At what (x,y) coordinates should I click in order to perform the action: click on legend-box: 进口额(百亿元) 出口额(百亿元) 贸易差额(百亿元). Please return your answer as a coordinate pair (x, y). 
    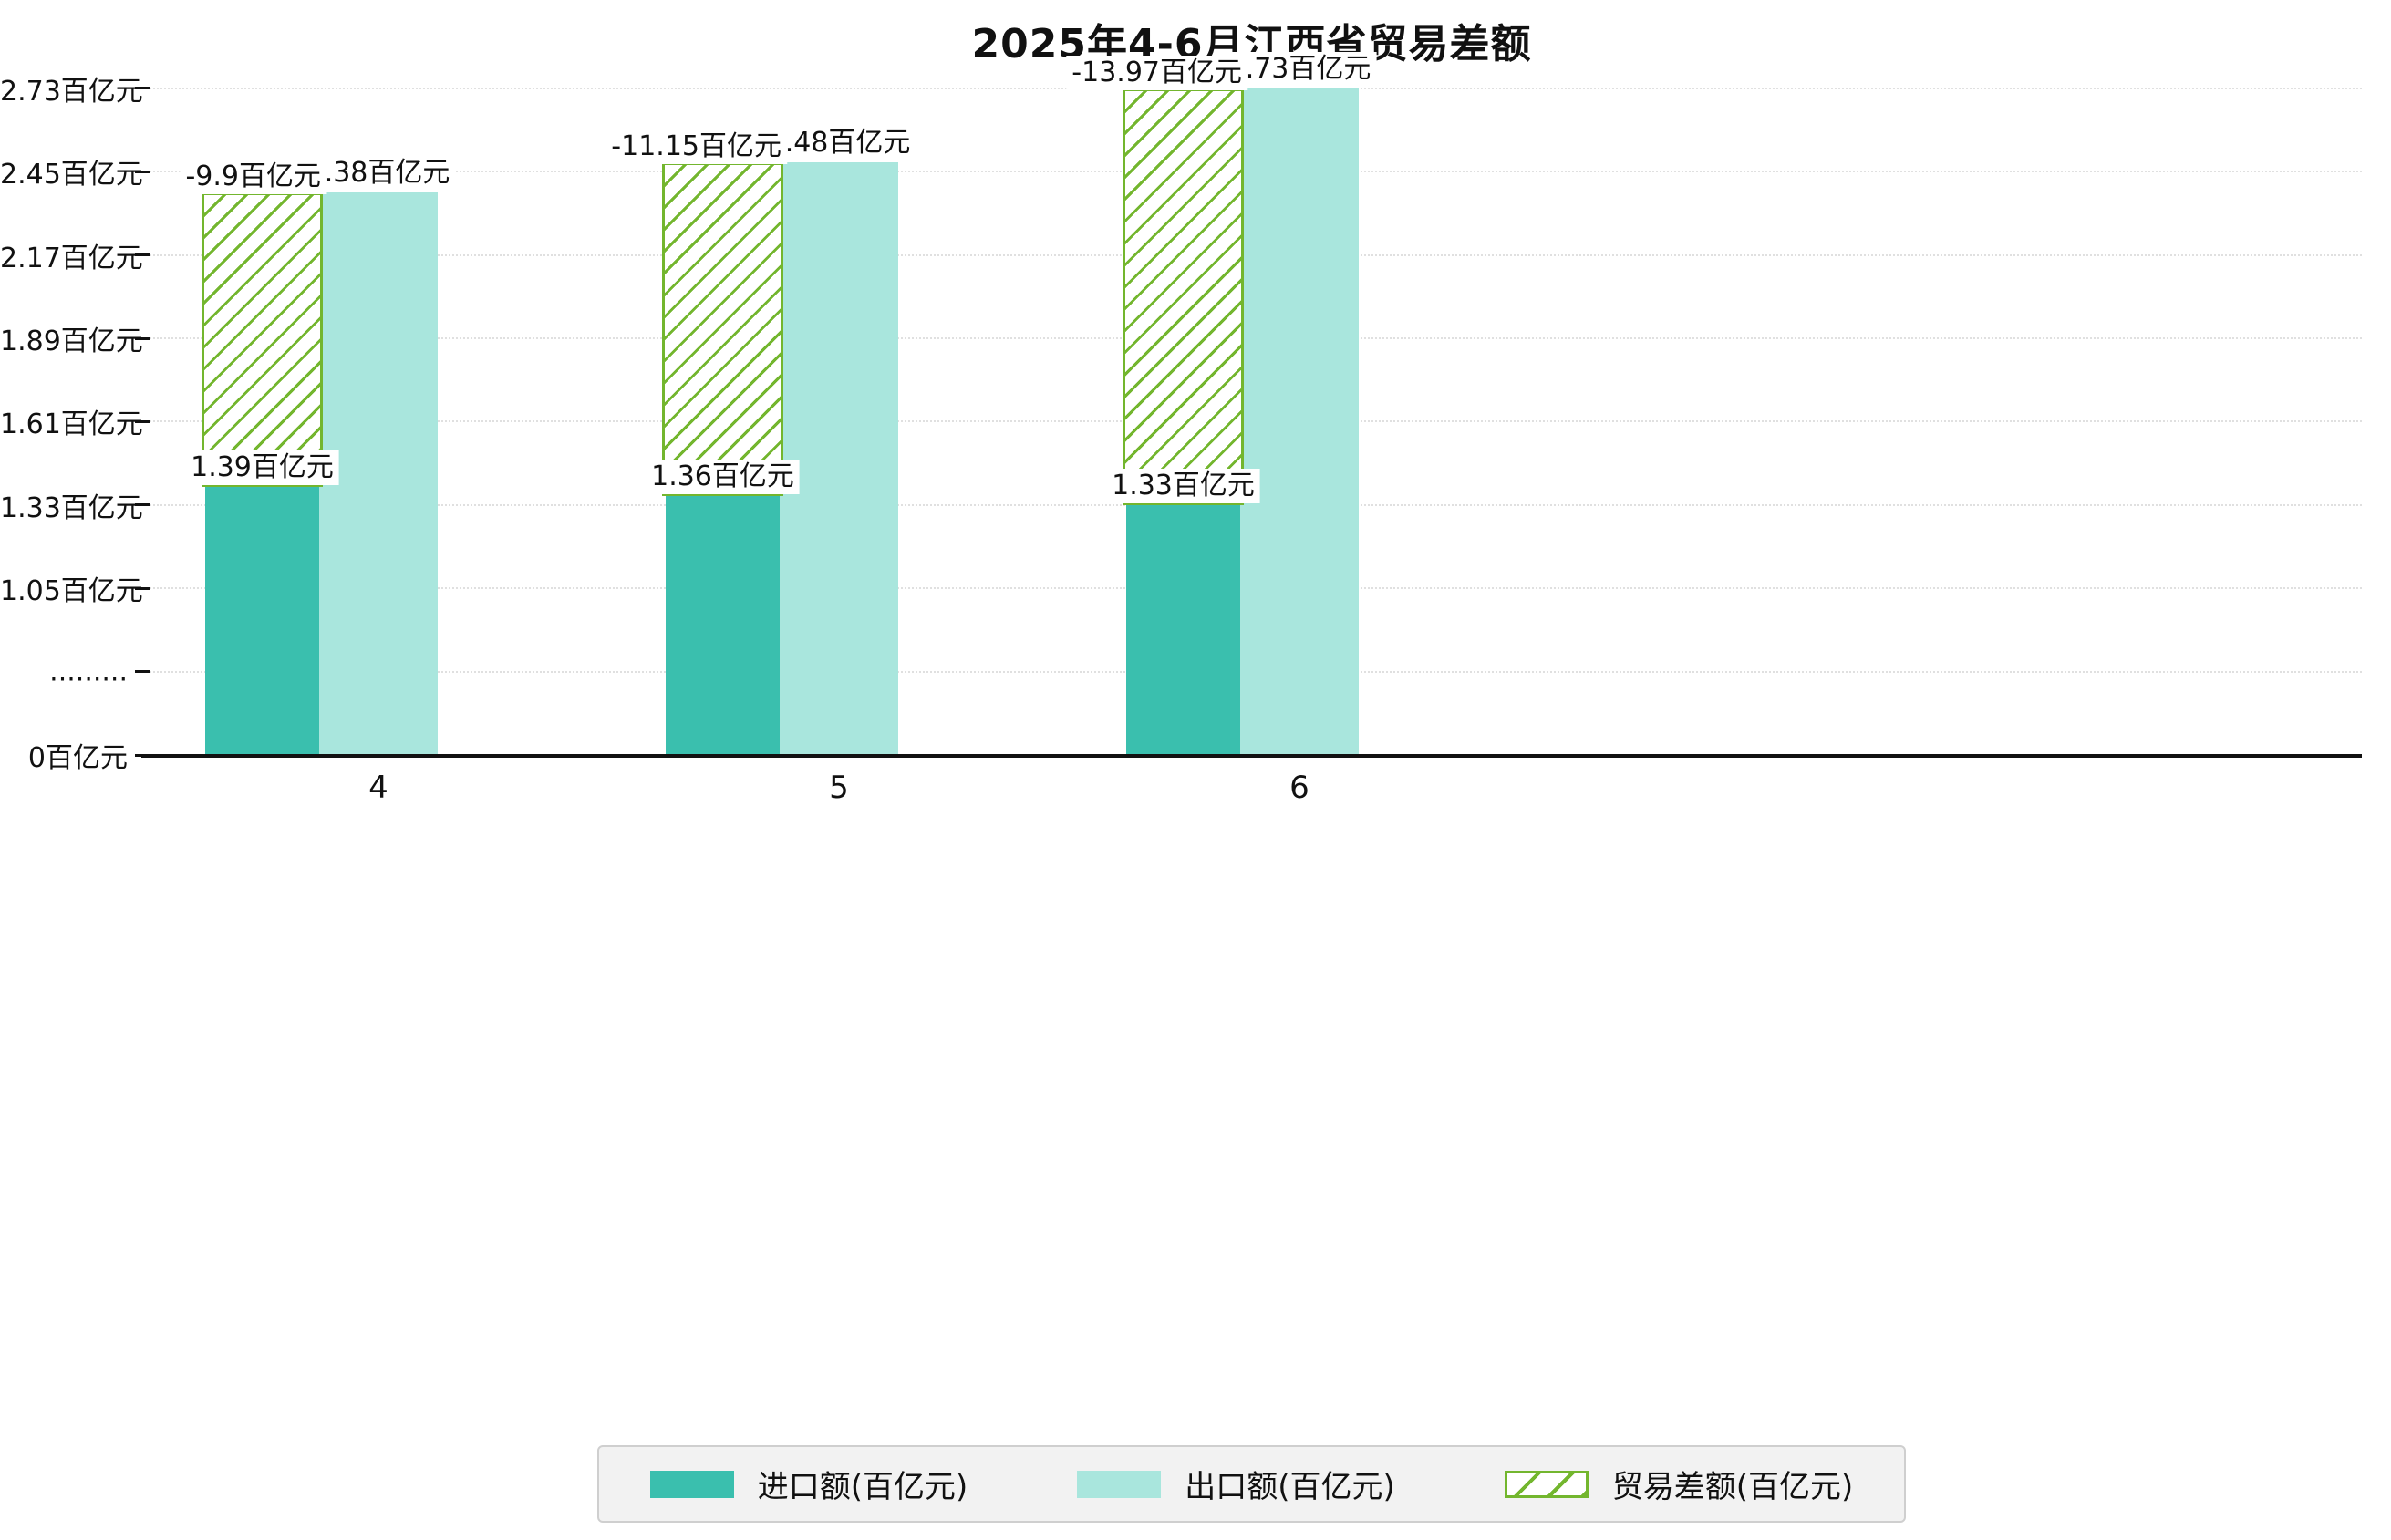
    Looking at the image, I should click on (1251, 1484).